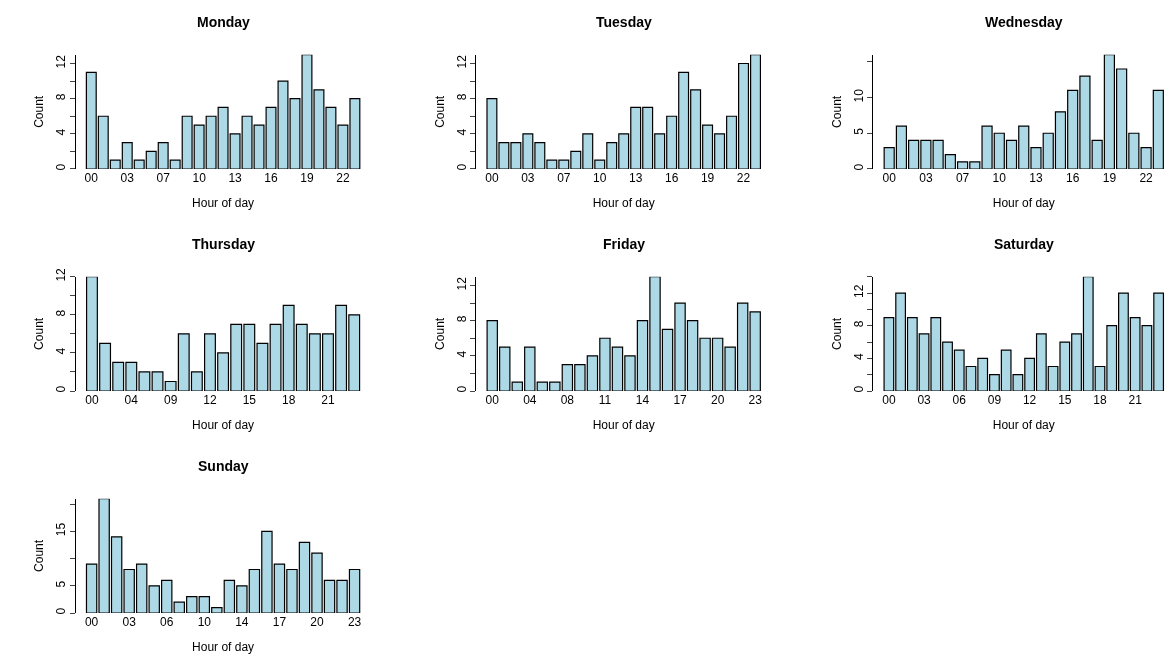  I want to click on y-tick-label: 15, so click(60, 529).